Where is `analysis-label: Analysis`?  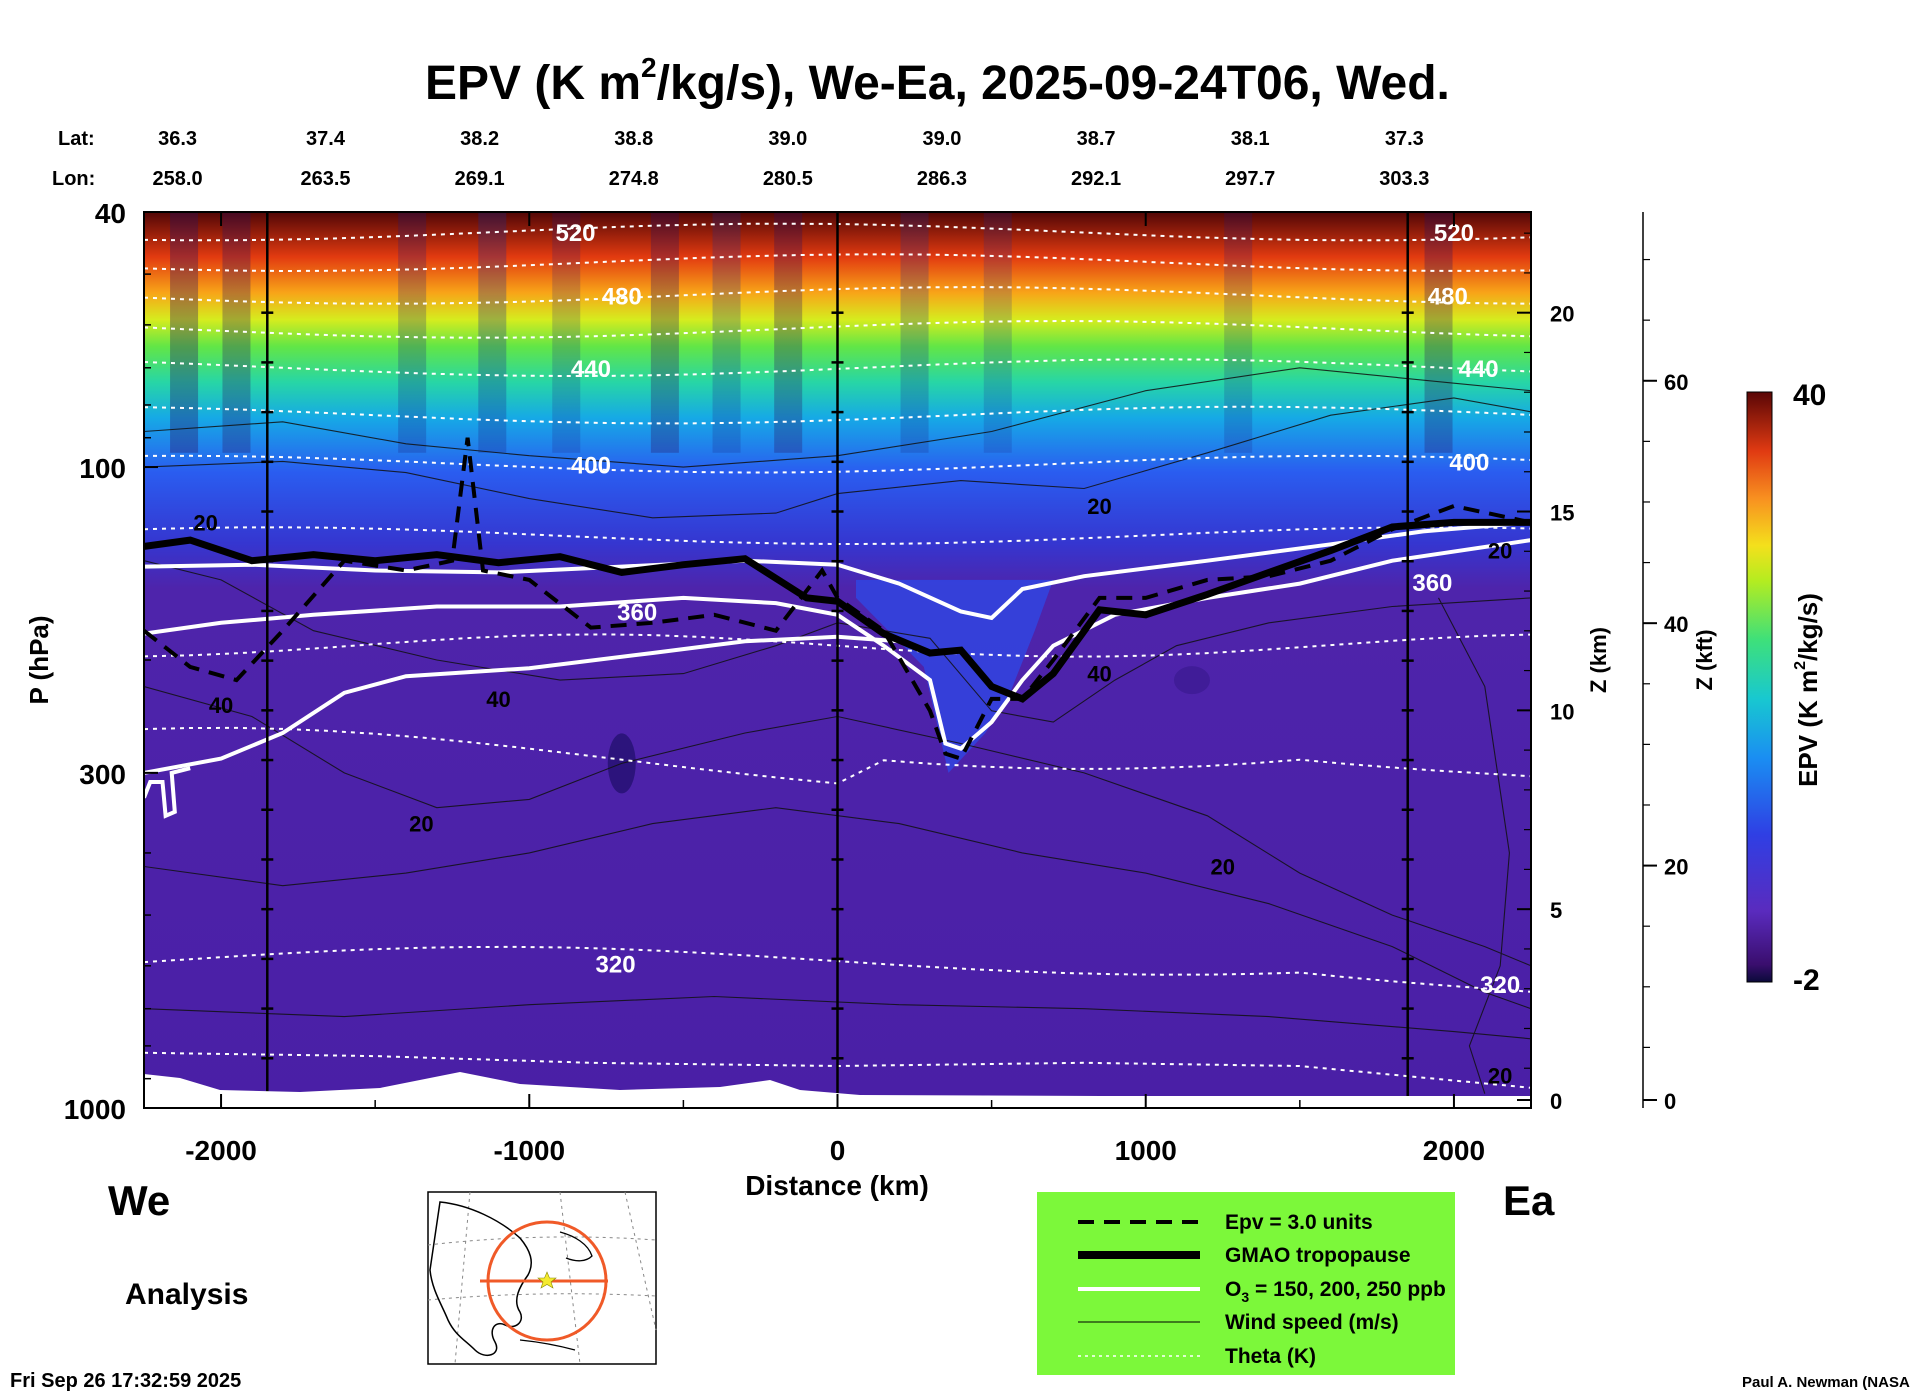 analysis-label: Analysis is located at coordinates (186, 1294).